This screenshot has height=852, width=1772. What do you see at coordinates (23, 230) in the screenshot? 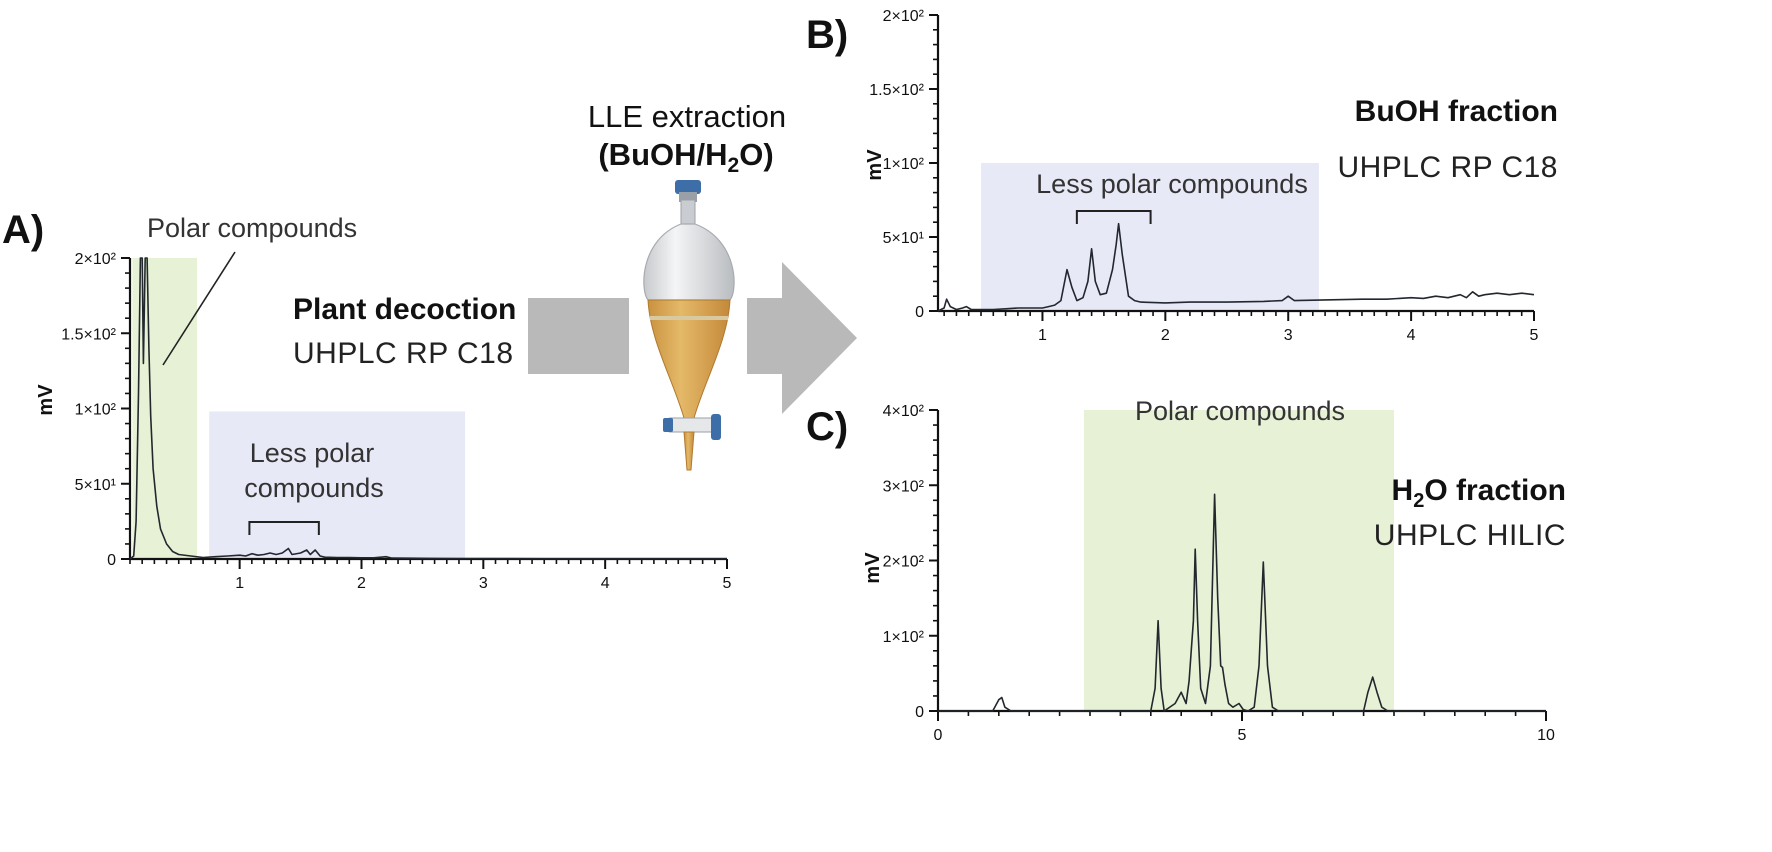
I see `panel-a-letter: A)` at bounding box center [23, 230].